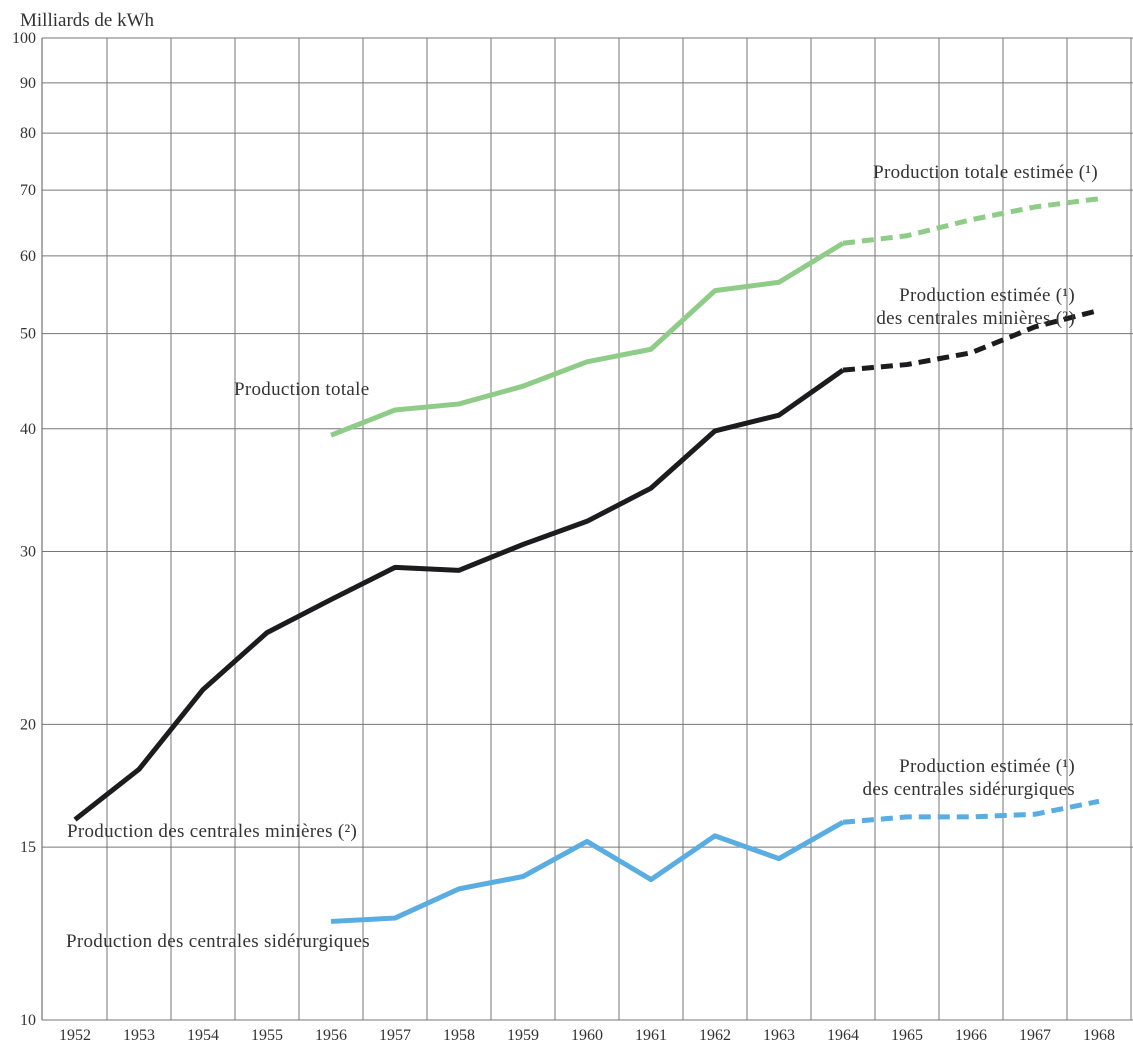 The width and height of the screenshot is (1133, 1048). What do you see at coordinates (28, 83) in the screenshot?
I see `y-tick-label: 90` at bounding box center [28, 83].